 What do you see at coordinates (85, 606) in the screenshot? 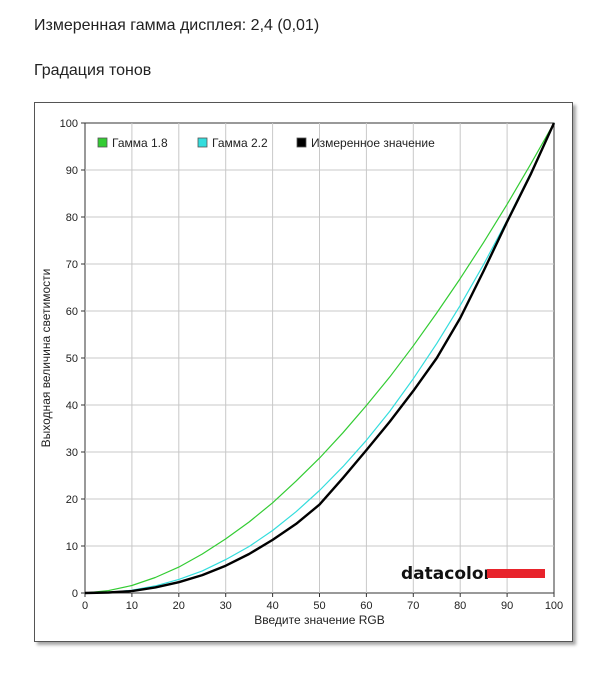
I see `x-tick-label: 0` at bounding box center [85, 606].